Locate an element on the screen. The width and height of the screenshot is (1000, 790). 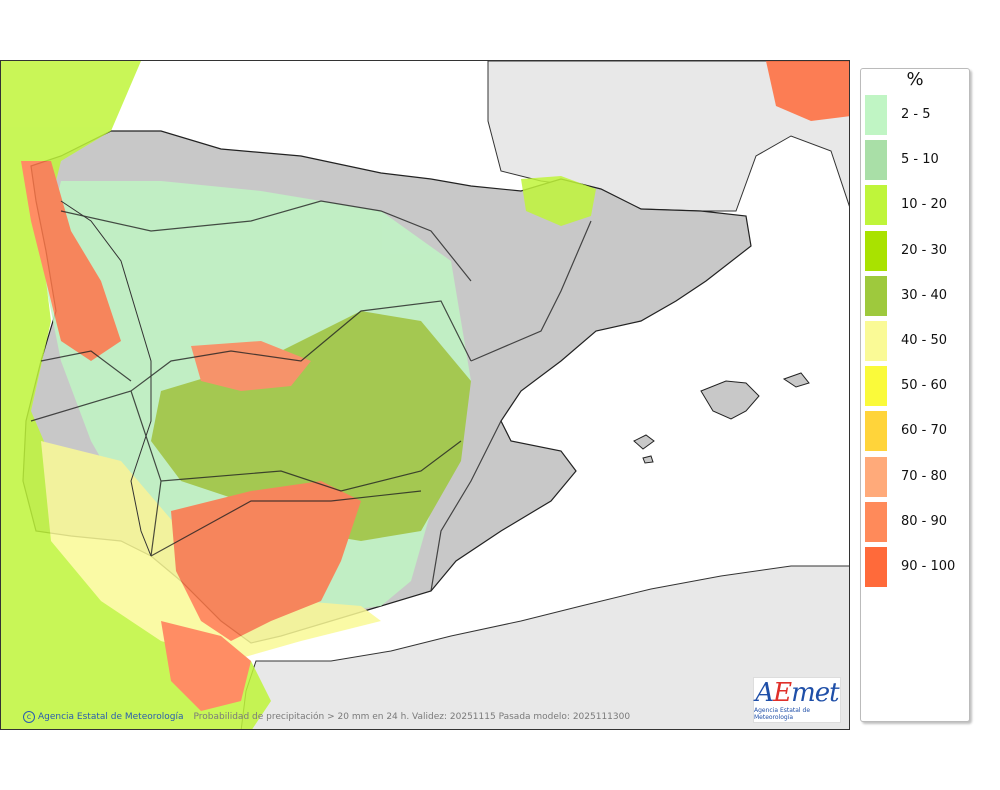
legend-label: 70 - 80 is located at coordinates (924, 476).